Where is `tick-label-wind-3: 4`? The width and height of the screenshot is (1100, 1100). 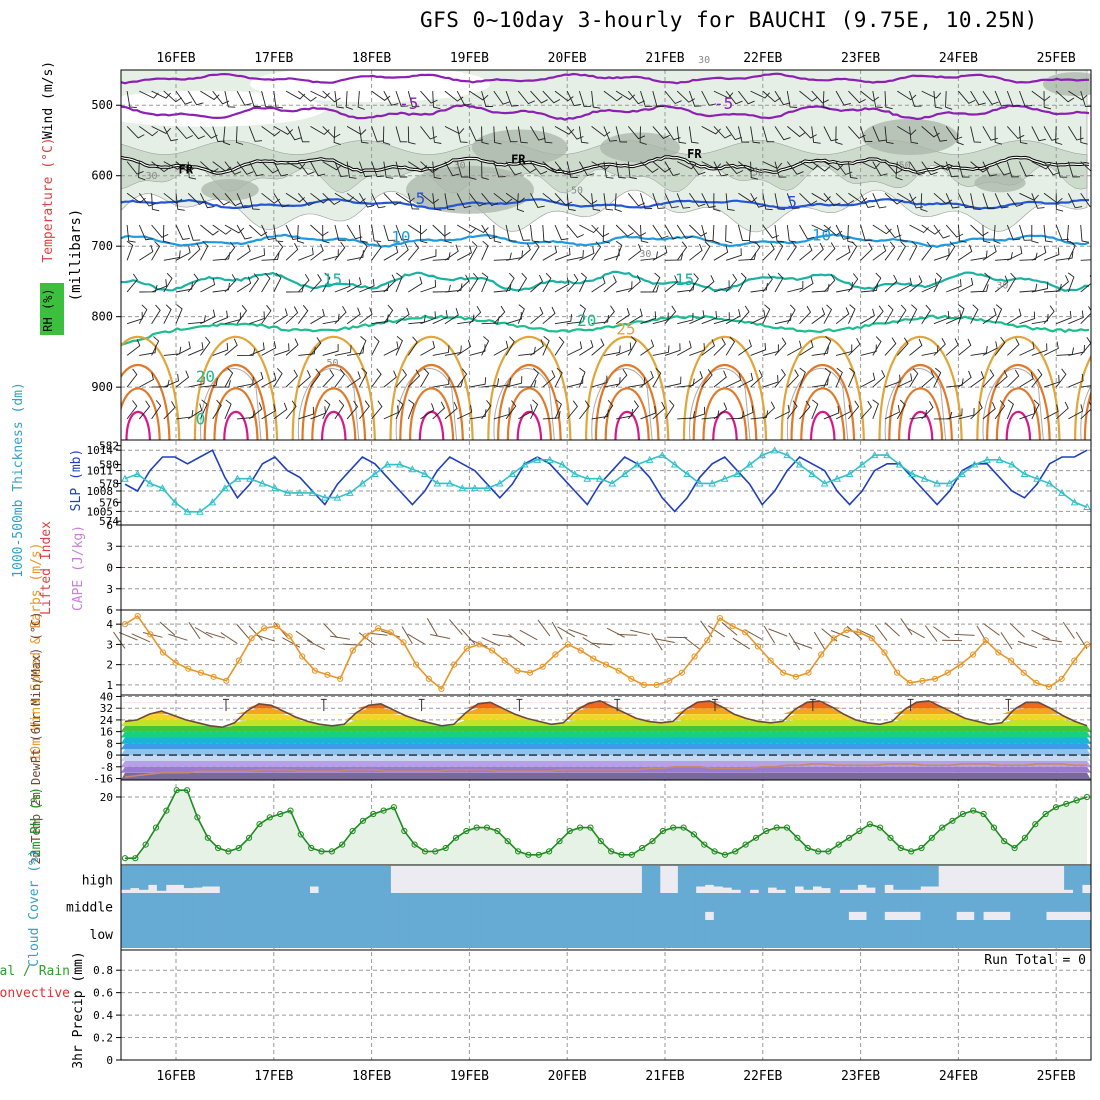 tick-label-wind-3: 4 is located at coordinates (109, 624).